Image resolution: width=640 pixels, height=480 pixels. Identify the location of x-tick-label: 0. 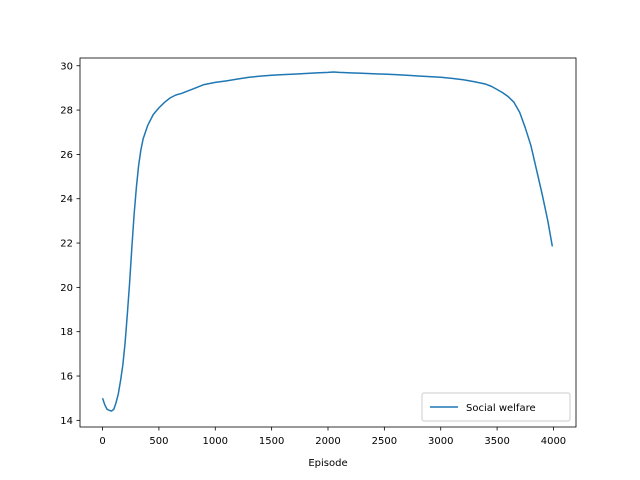
(102, 441).